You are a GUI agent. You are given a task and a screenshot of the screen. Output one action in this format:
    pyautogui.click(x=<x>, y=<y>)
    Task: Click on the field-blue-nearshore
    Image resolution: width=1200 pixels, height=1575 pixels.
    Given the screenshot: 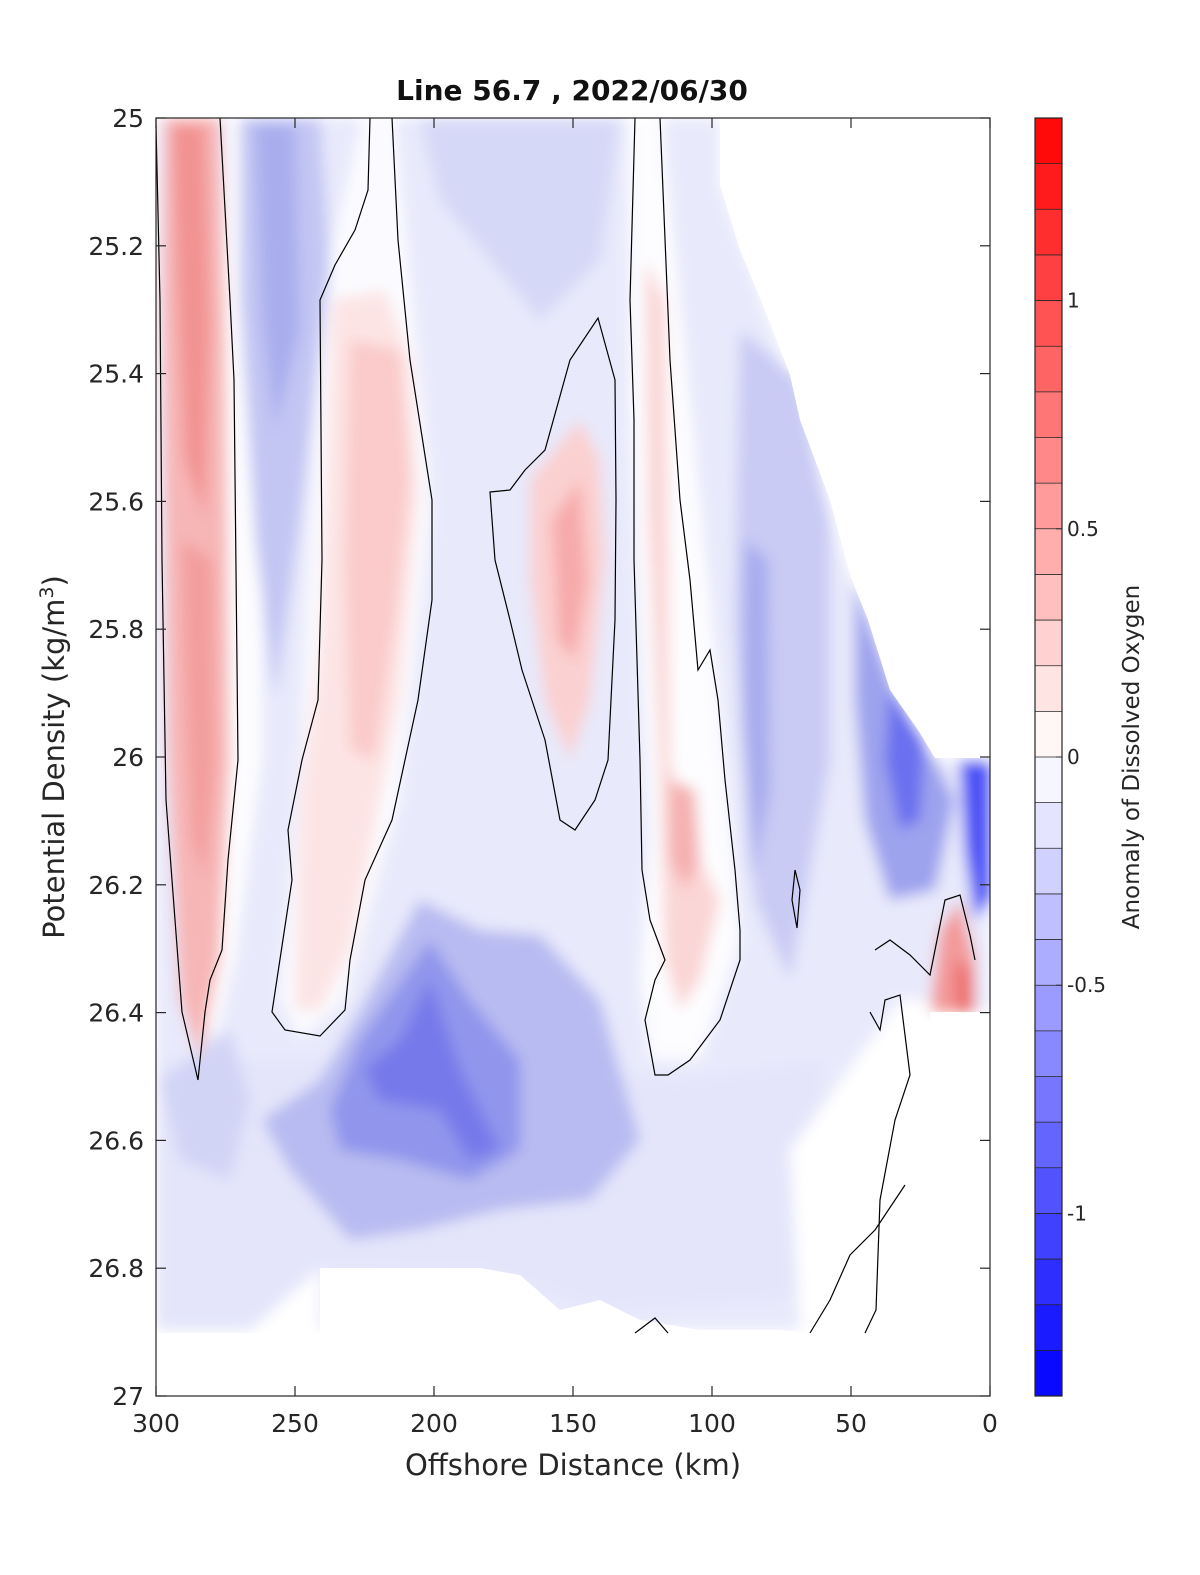 What is the action you would take?
    pyautogui.click(x=975, y=840)
    